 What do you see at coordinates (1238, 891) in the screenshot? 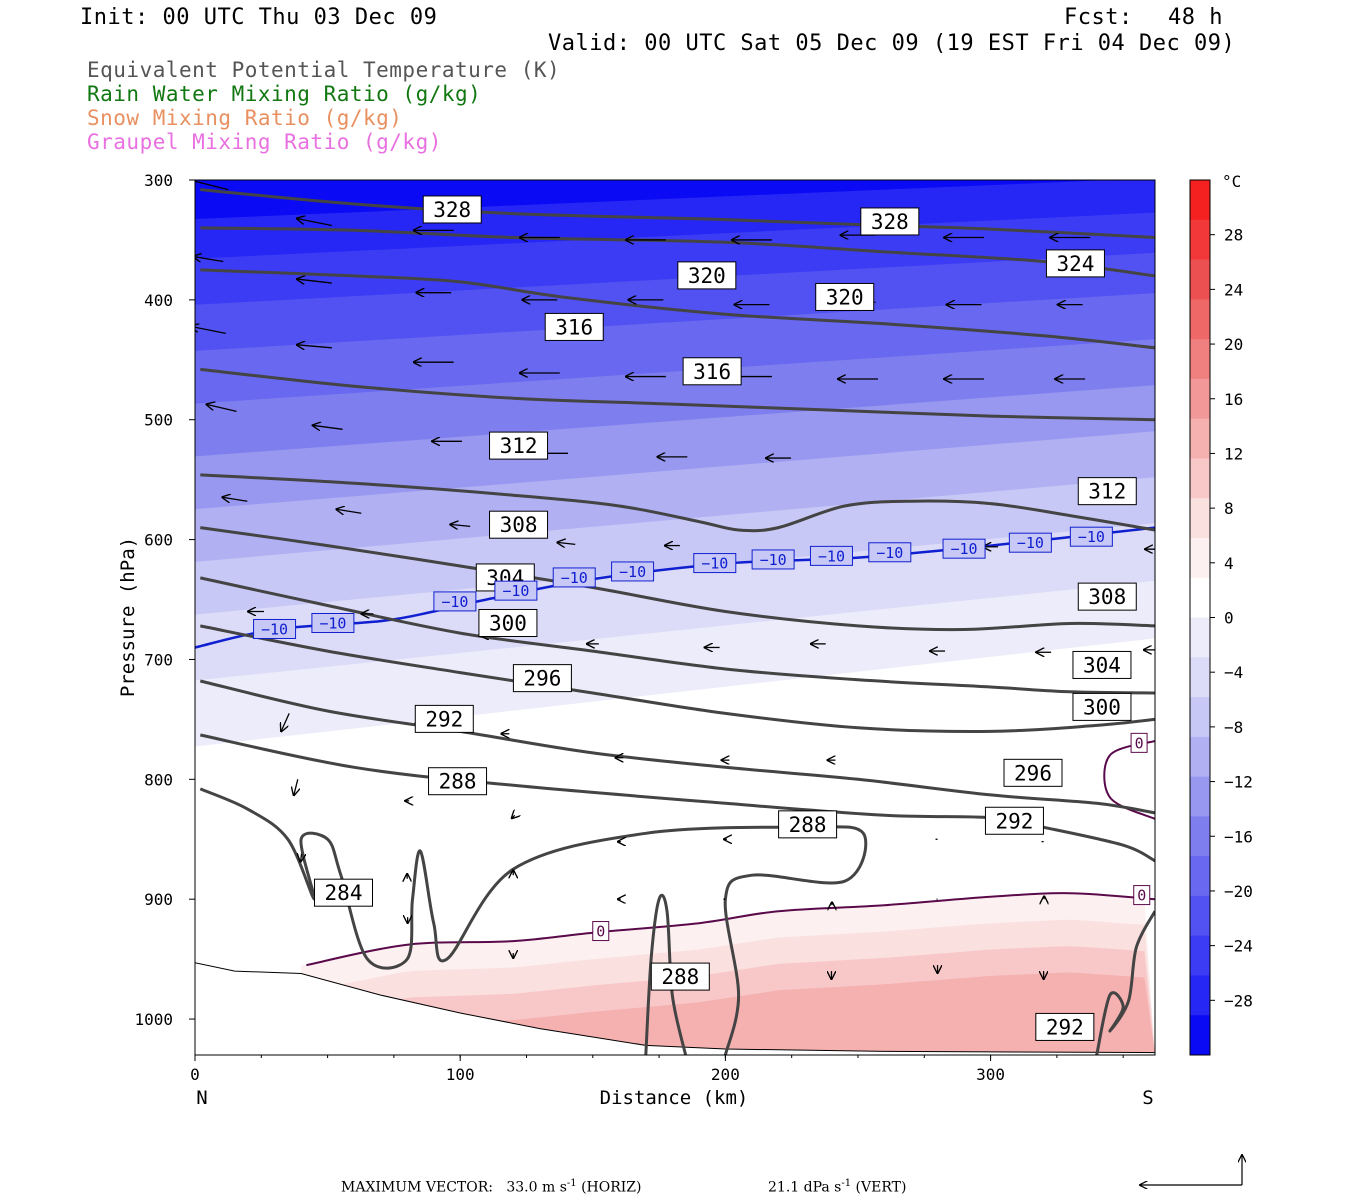
I see `colorbar-tick-label: −20` at bounding box center [1238, 891].